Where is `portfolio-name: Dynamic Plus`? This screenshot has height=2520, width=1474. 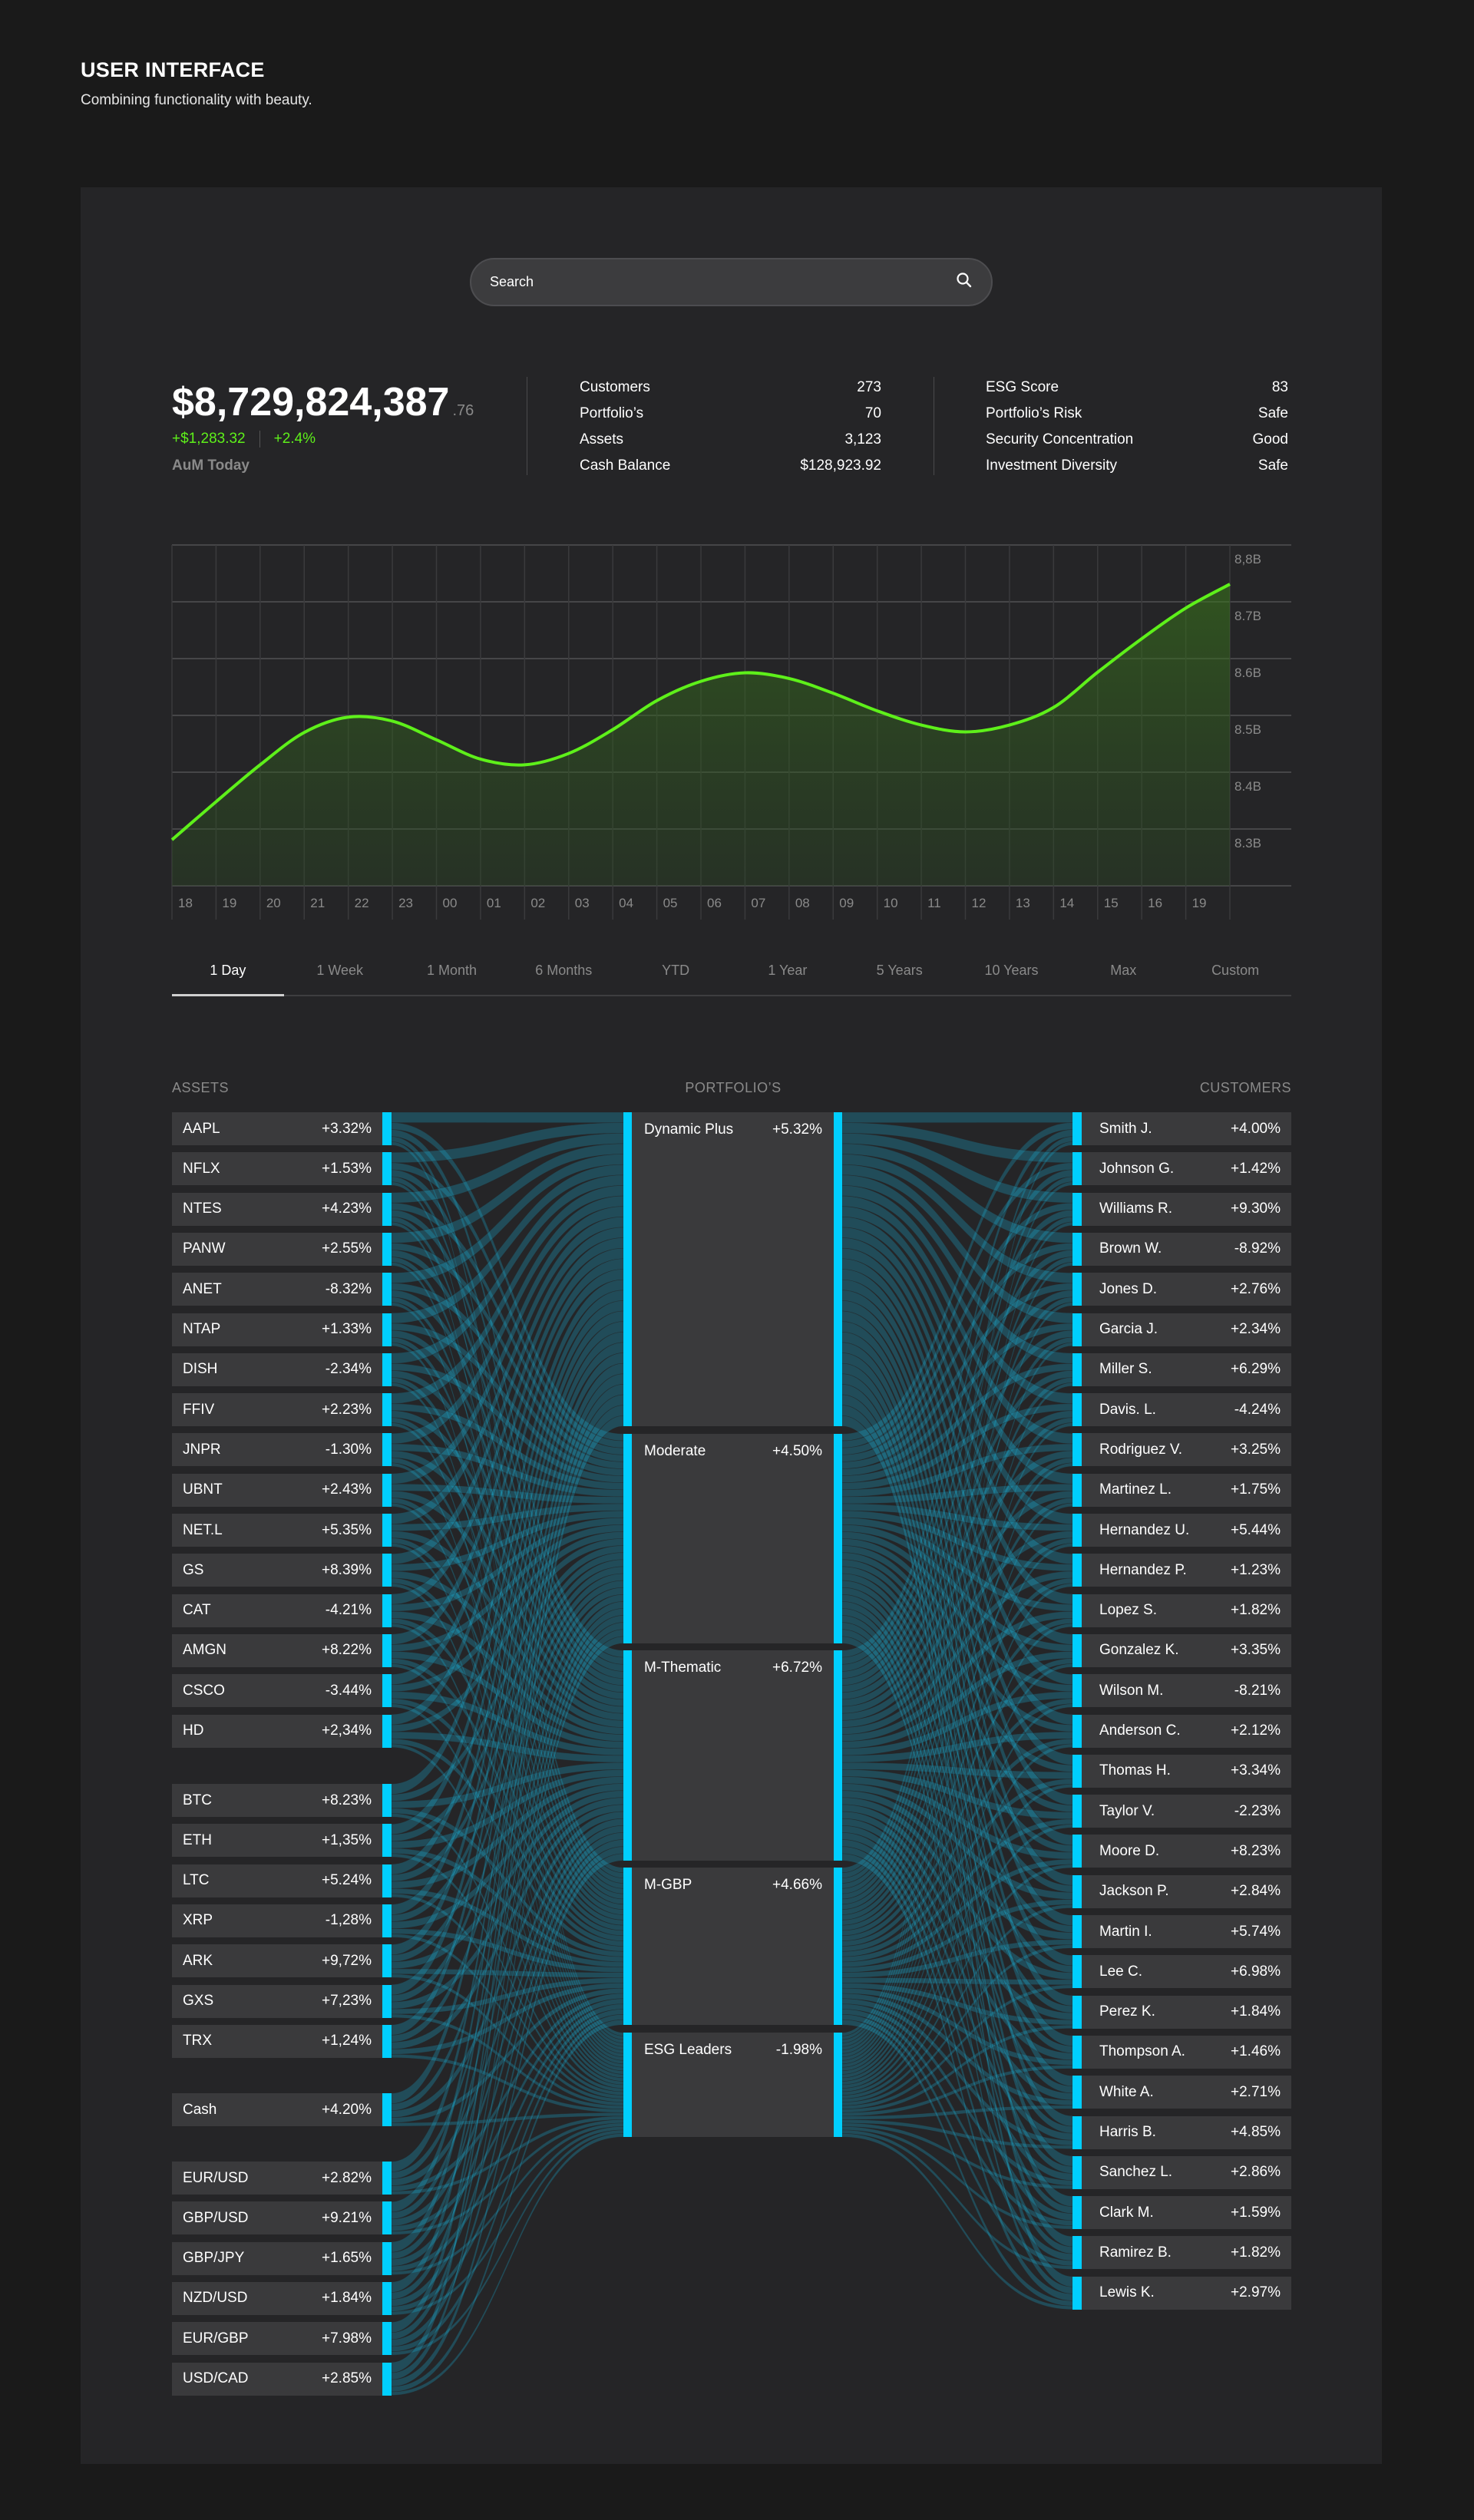 portfolio-name: Dynamic Plus is located at coordinates (689, 1129).